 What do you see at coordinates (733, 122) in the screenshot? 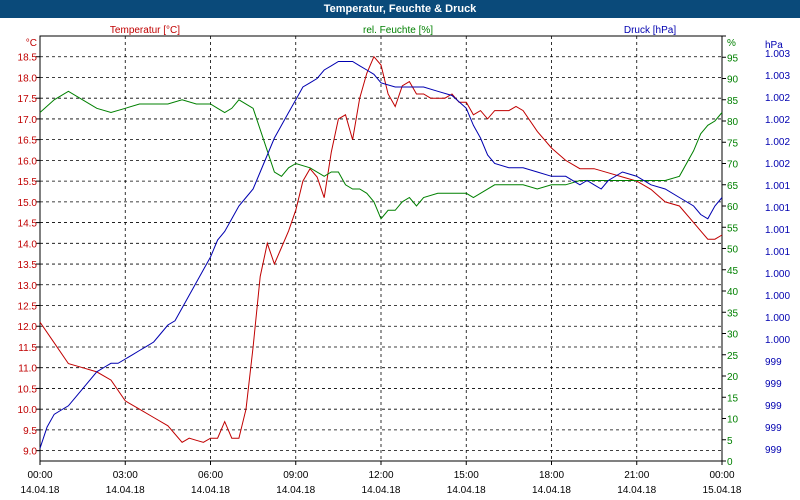
I see `humidity-tick-label: 80` at bounding box center [733, 122].